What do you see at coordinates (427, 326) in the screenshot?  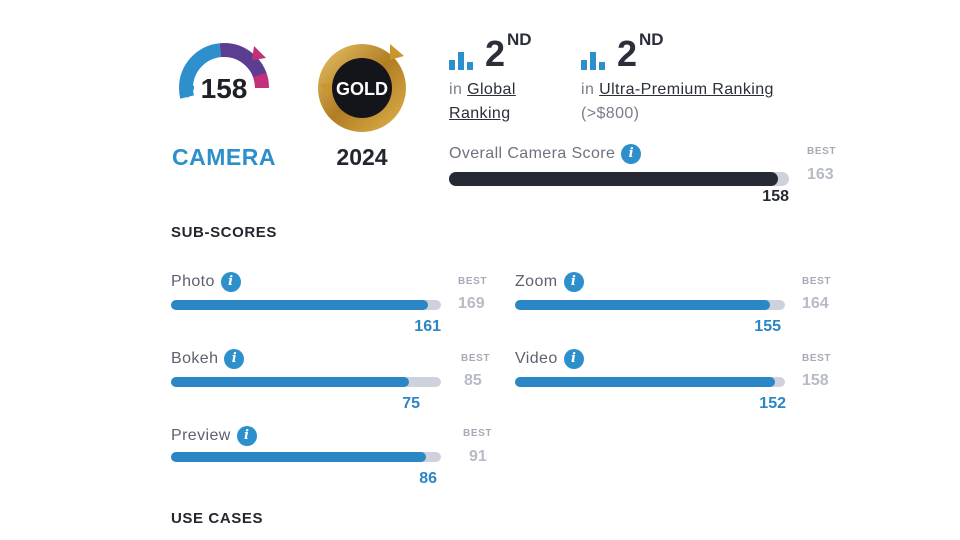 I see `subscore-value: 161` at bounding box center [427, 326].